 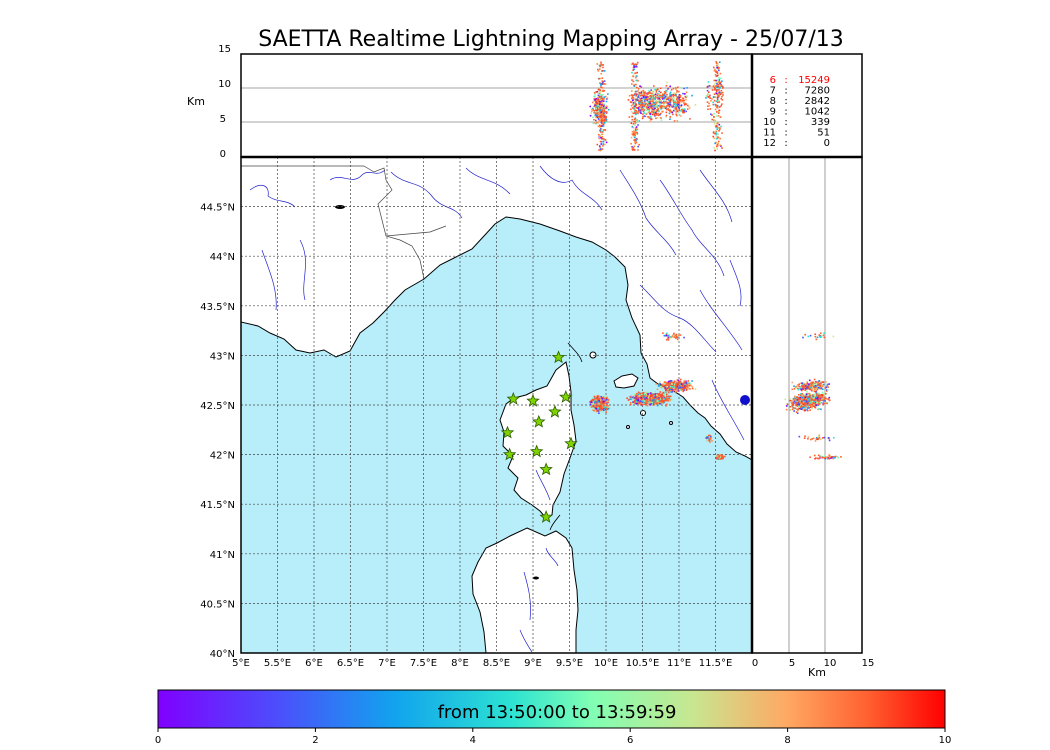 What do you see at coordinates (817, 101) in the screenshot?
I see `stat-count: 2842` at bounding box center [817, 101].